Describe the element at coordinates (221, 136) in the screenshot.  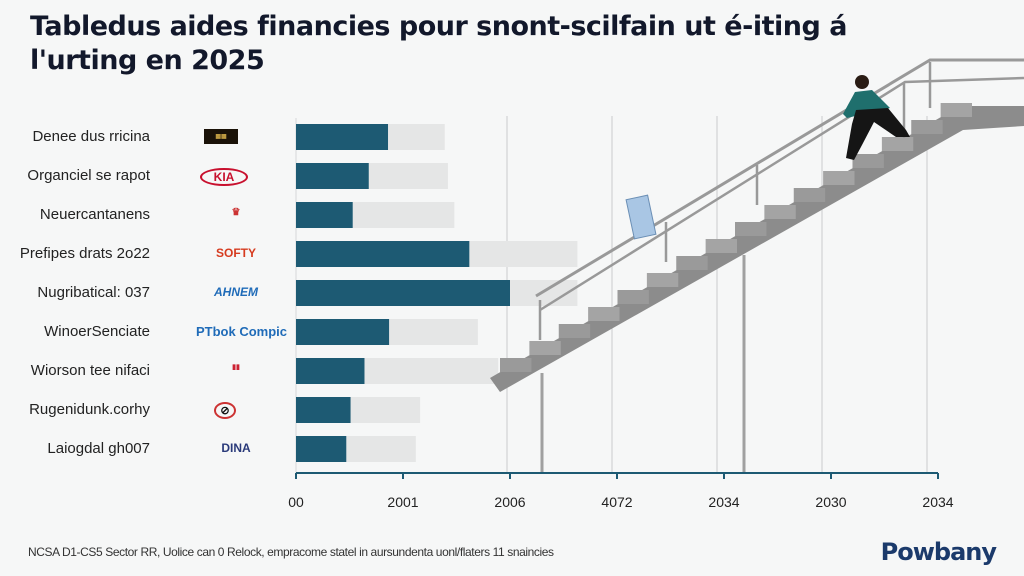
I see `category-logo: ▦▦` at that location.